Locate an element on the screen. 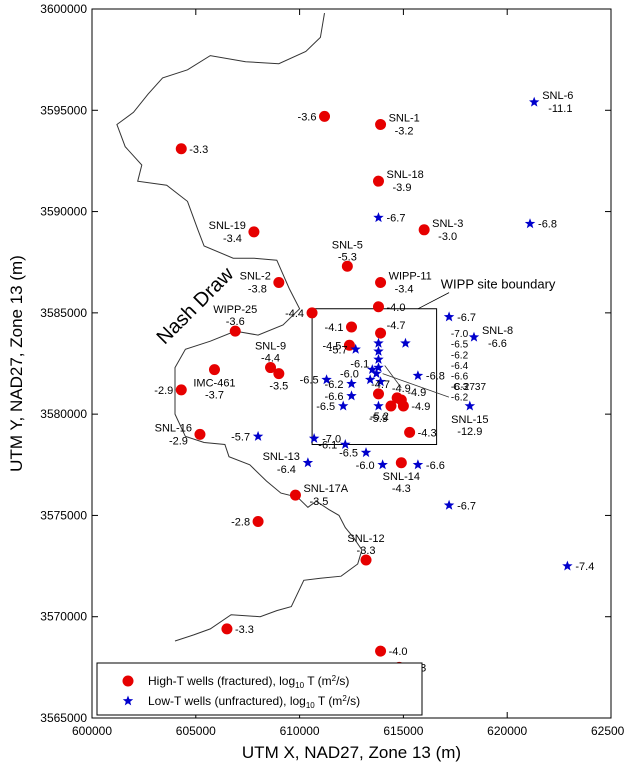 This screenshot has width=624, height=772. well-value-label: -4.1 is located at coordinates (334, 328).